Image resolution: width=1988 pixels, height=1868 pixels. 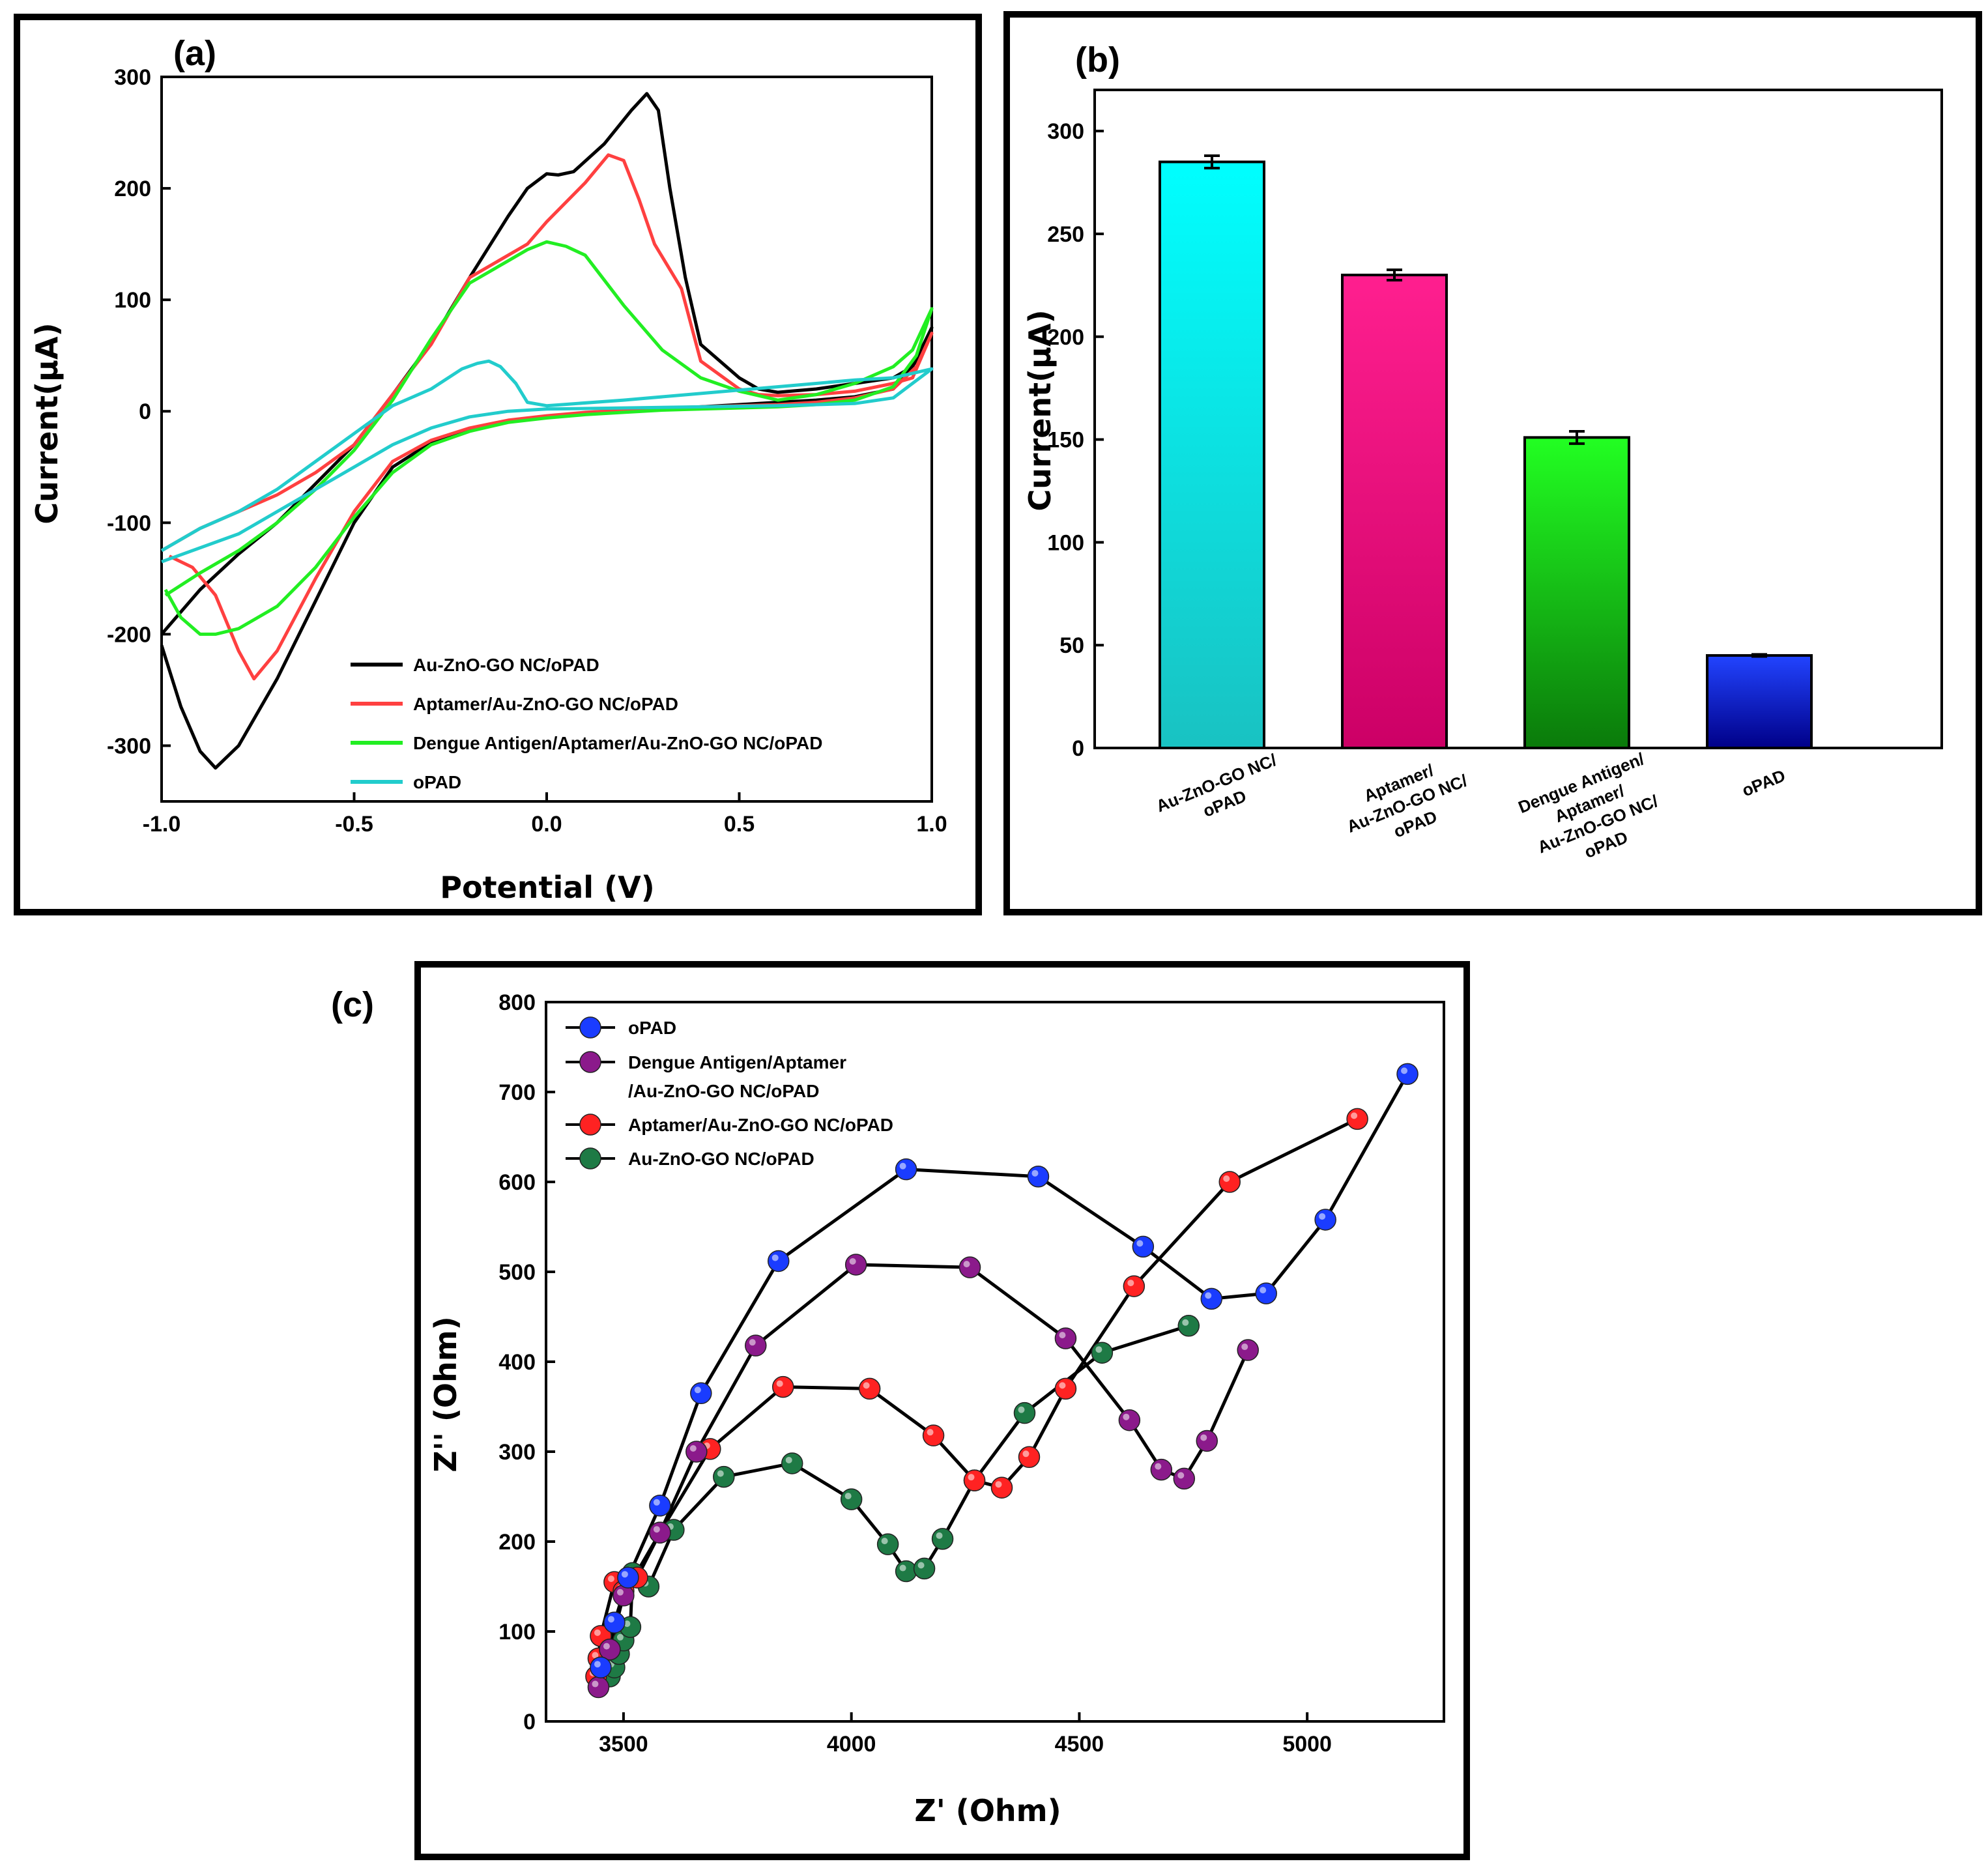 I want to click on chart-a-xtick-label: 0.5, so click(x=740, y=824).